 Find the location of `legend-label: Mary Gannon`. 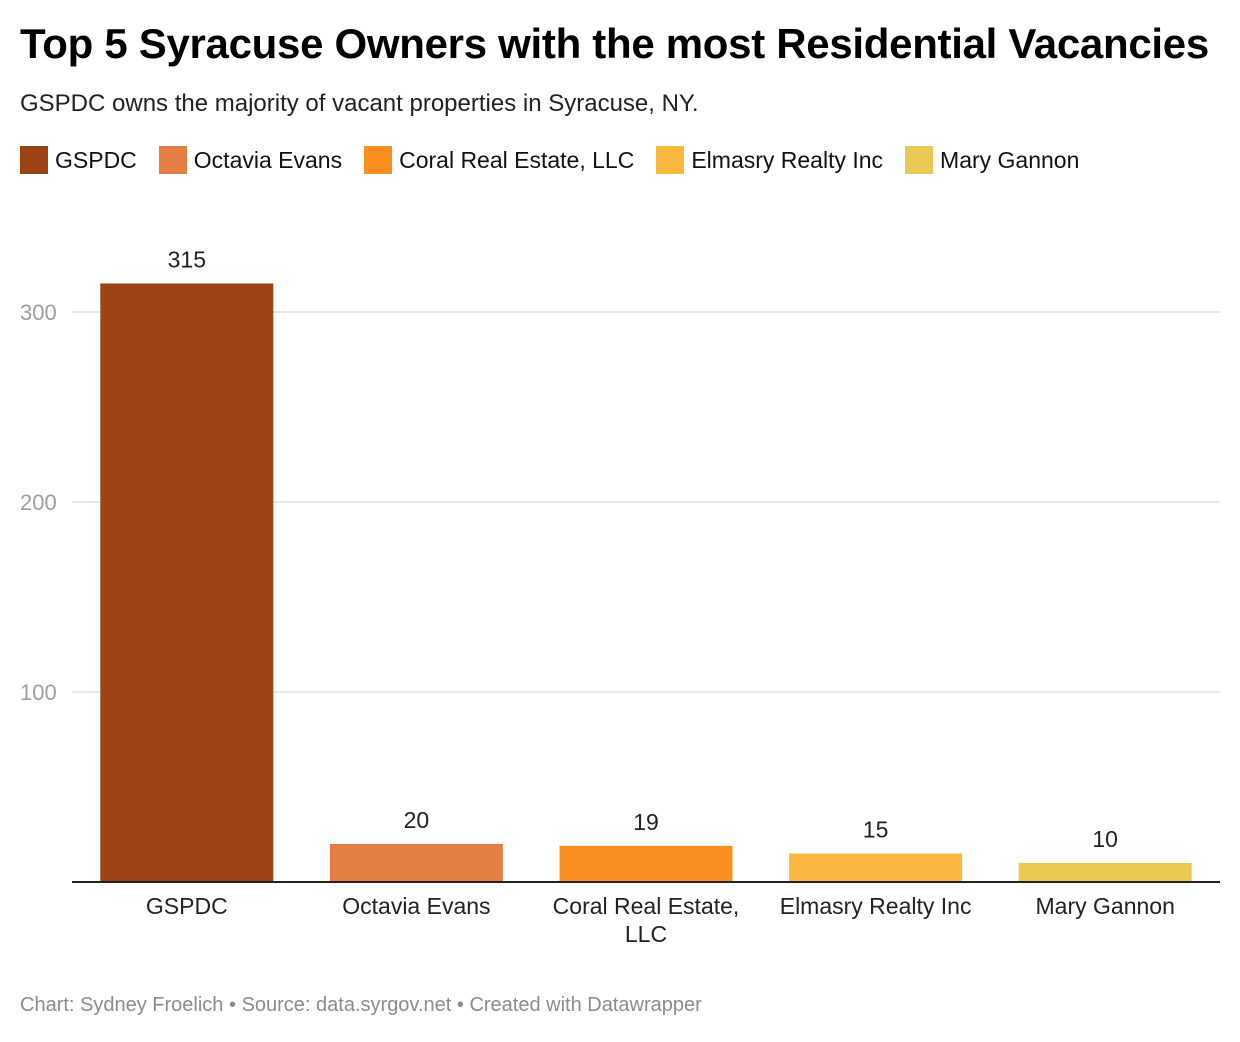

legend-label: Mary Gannon is located at coordinates (1010, 159).